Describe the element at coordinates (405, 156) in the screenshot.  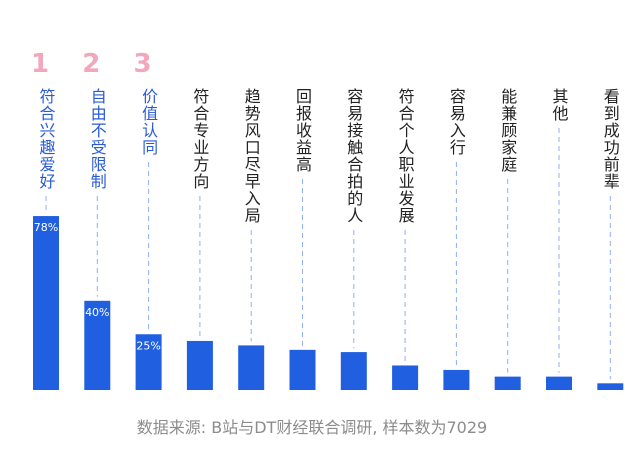
I see `category-label: 符合个人职业发展` at that location.